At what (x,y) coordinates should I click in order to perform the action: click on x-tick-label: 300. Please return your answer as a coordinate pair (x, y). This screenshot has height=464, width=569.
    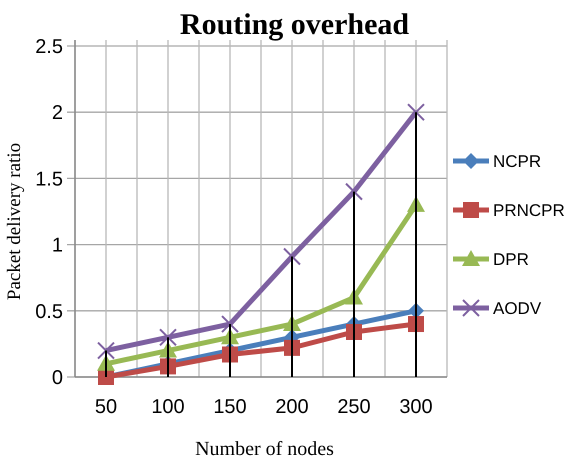
    Looking at the image, I should click on (416, 407).